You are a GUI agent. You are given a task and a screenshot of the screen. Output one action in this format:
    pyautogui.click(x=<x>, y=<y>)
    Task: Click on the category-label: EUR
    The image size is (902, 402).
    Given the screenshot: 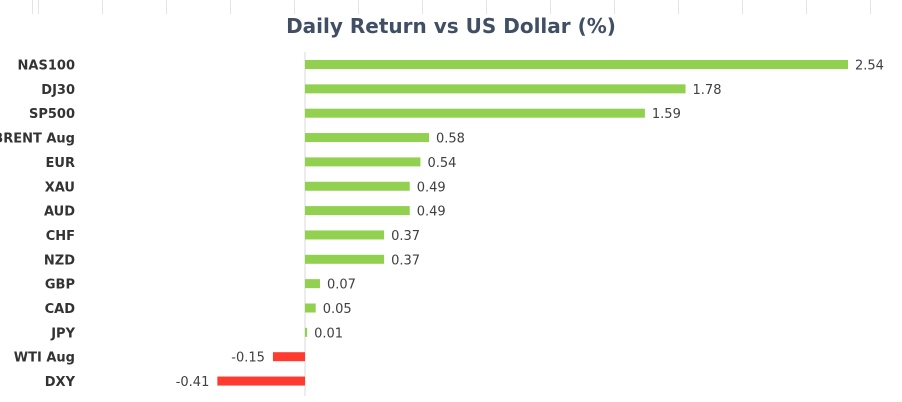 What is the action you would take?
    pyautogui.click(x=60, y=163)
    